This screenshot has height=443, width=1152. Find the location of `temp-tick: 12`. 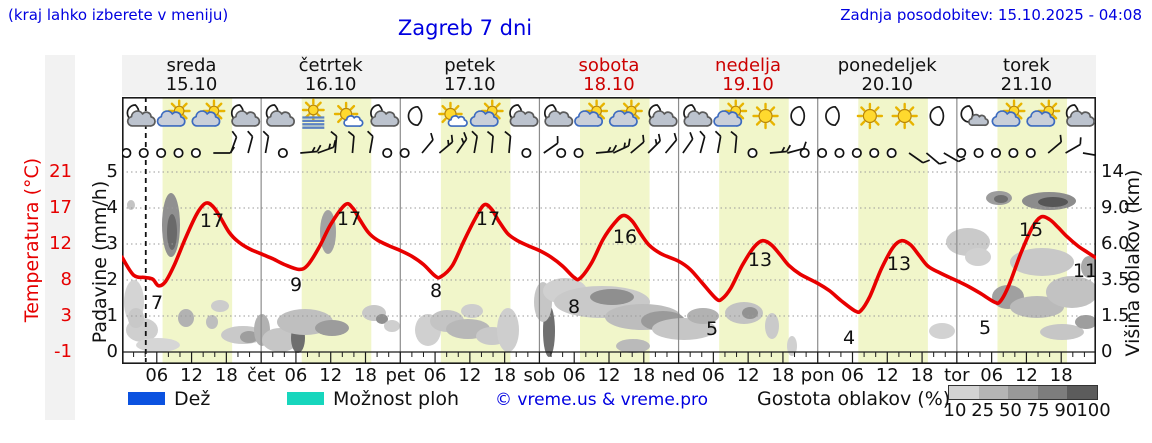

temp-tick: 12 is located at coordinates (60, 243).